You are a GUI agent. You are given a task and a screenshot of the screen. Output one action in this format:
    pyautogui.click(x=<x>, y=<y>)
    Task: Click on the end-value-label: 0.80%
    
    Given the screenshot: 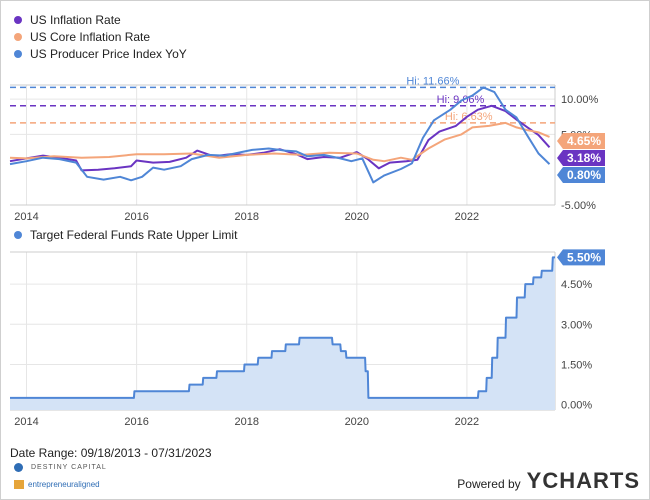 What is the action you would take?
    pyautogui.click(x=581, y=175)
    